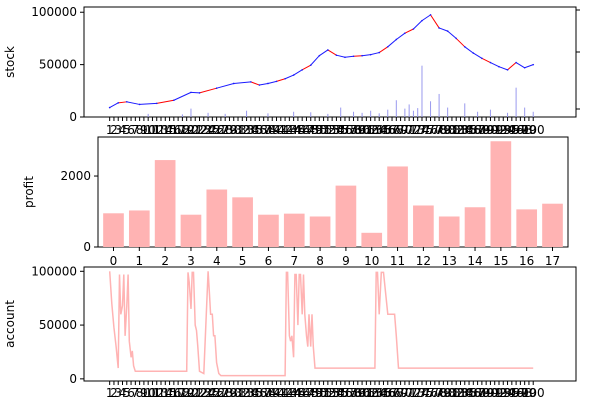 This screenshot has width=591, height=405. I want to click on x-tick-label: 92, so click(498, 393).